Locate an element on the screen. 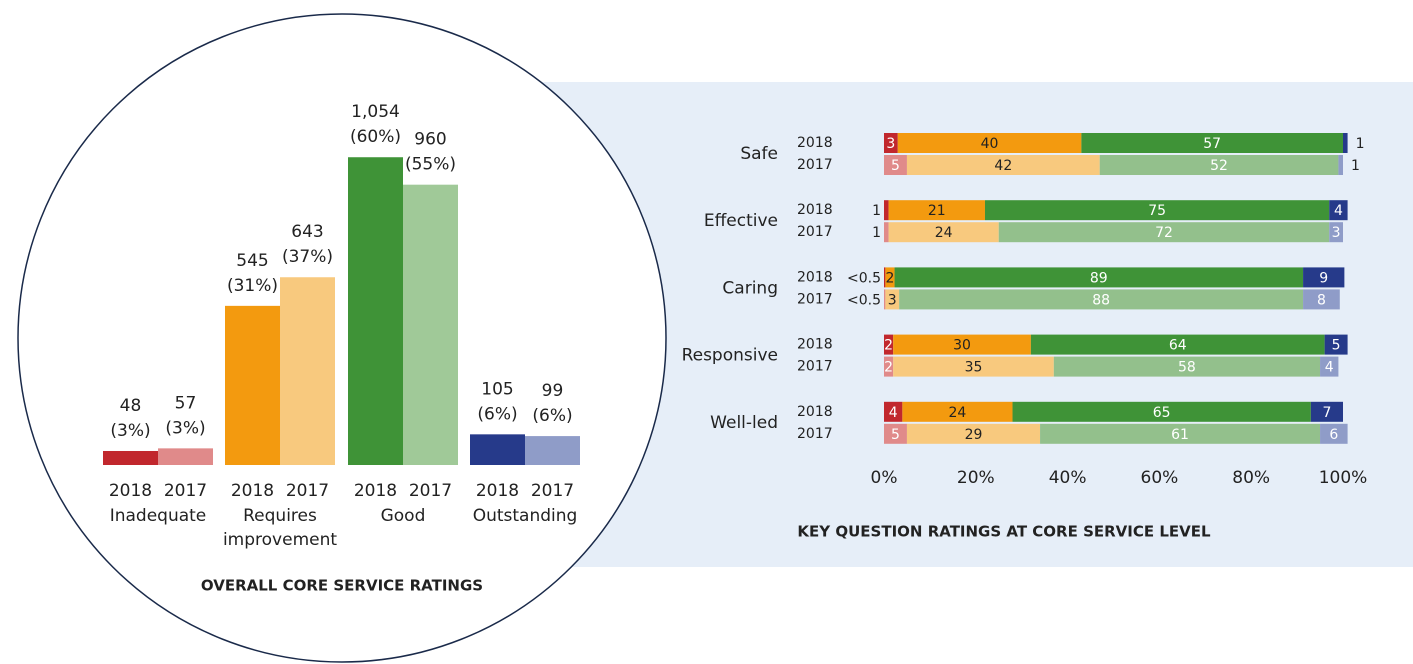 The width and height of the screenshot is (1413, 664). value-label: 89 is located at coordinates (1099, 278).